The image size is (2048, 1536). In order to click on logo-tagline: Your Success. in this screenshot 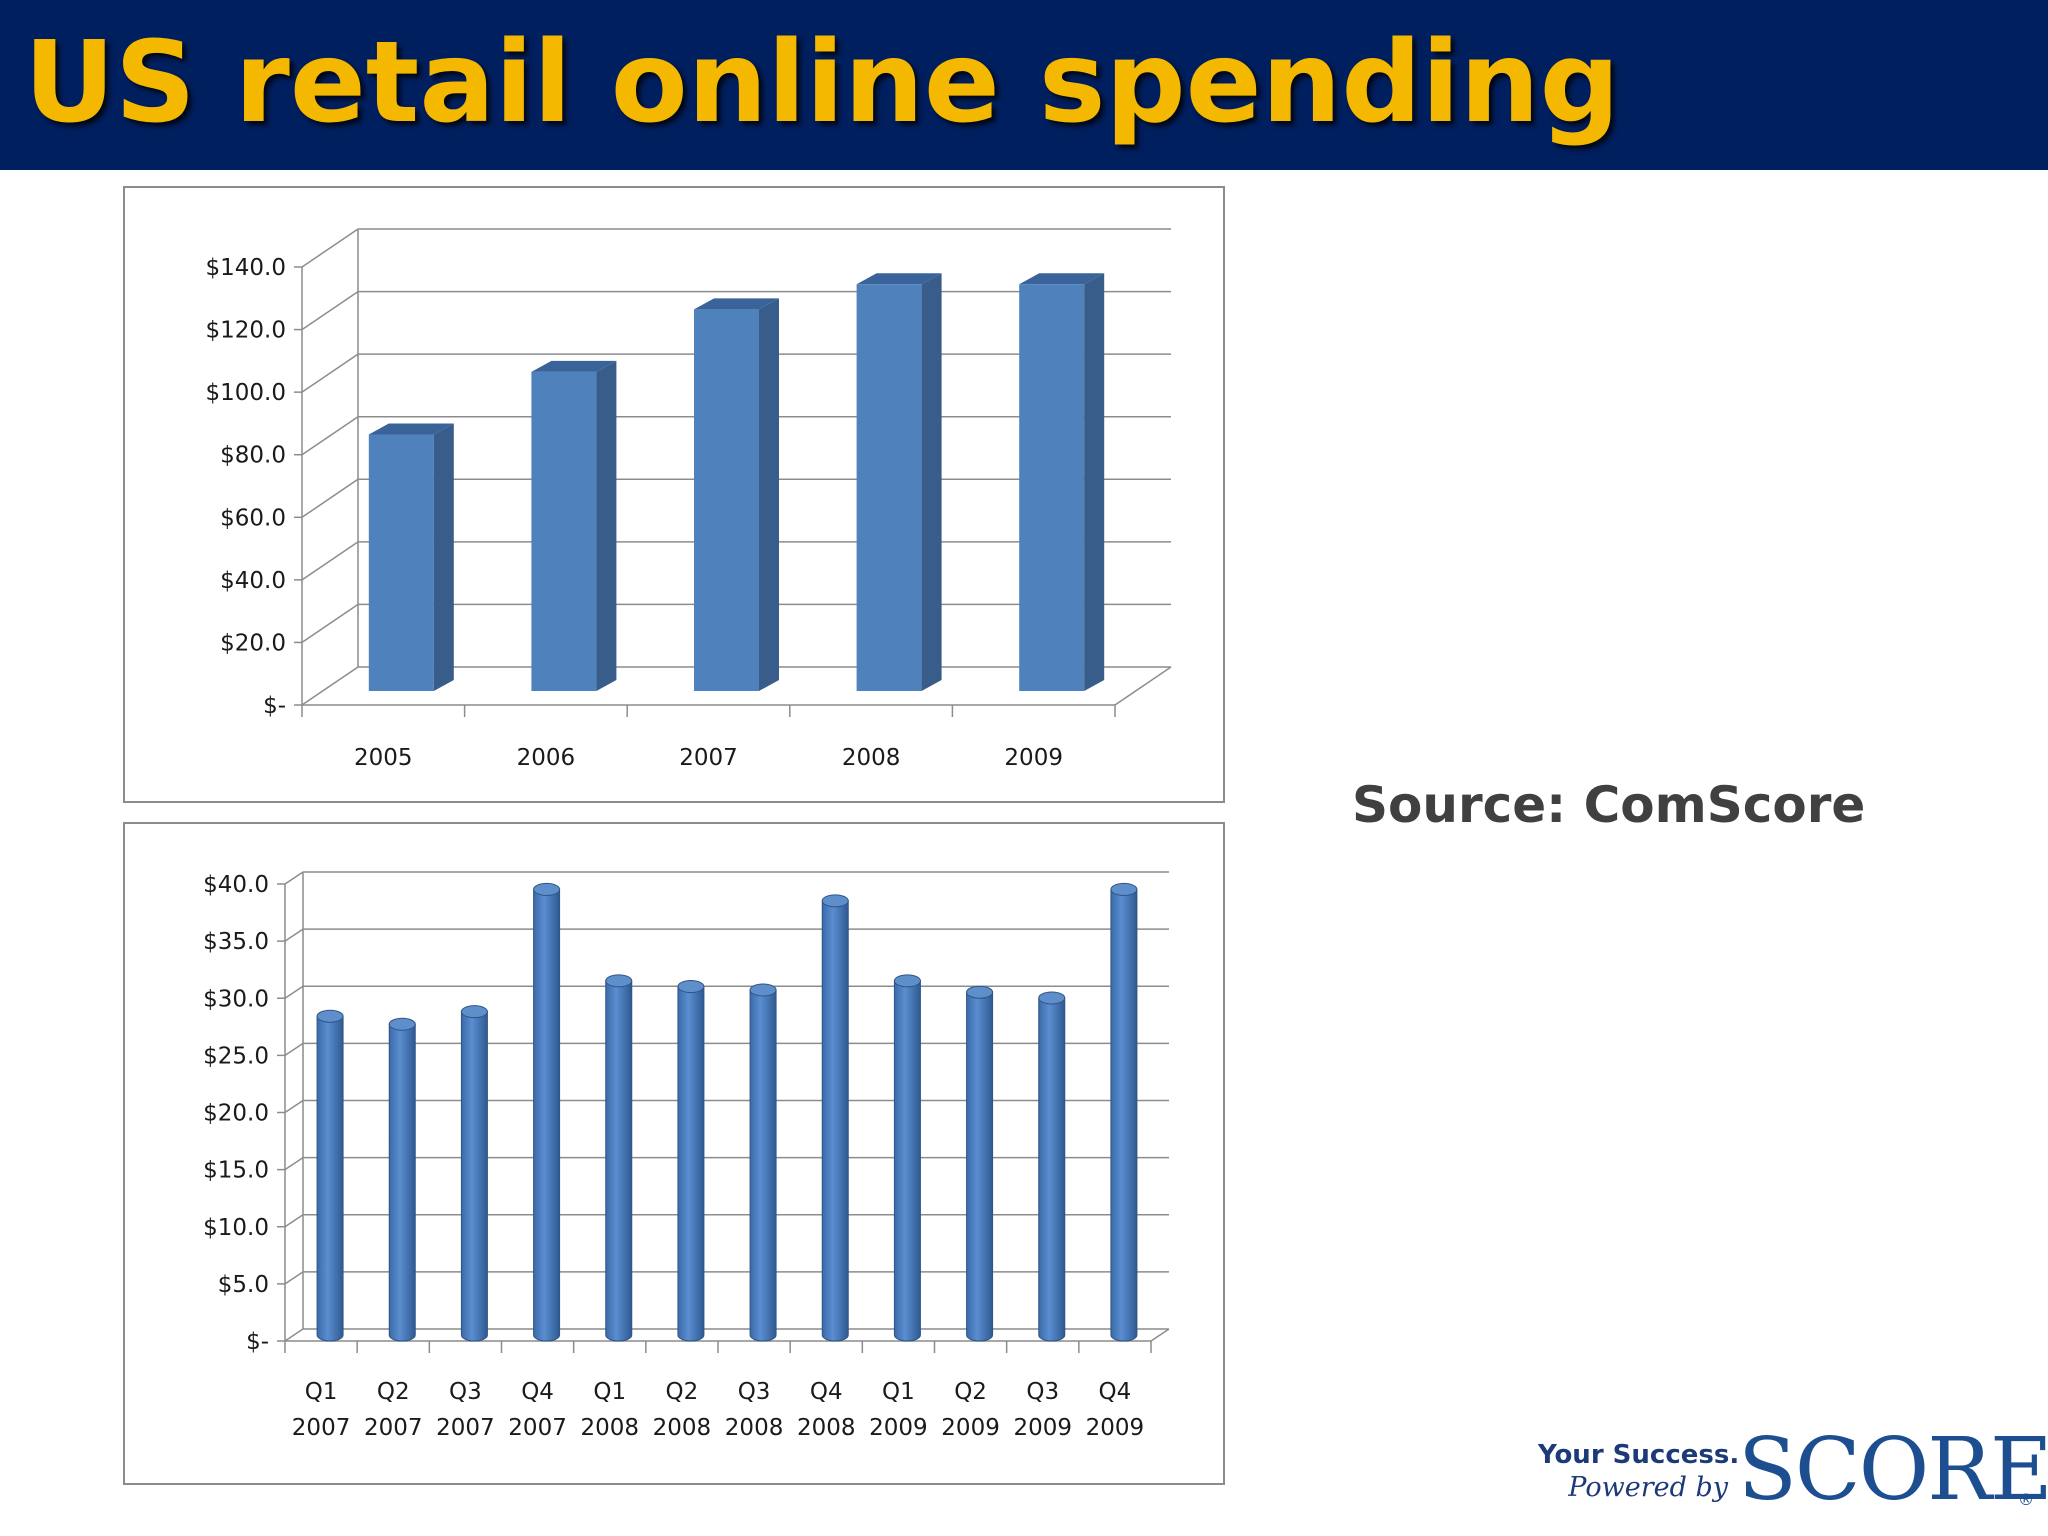, I will do `click(1639, 1455)`.